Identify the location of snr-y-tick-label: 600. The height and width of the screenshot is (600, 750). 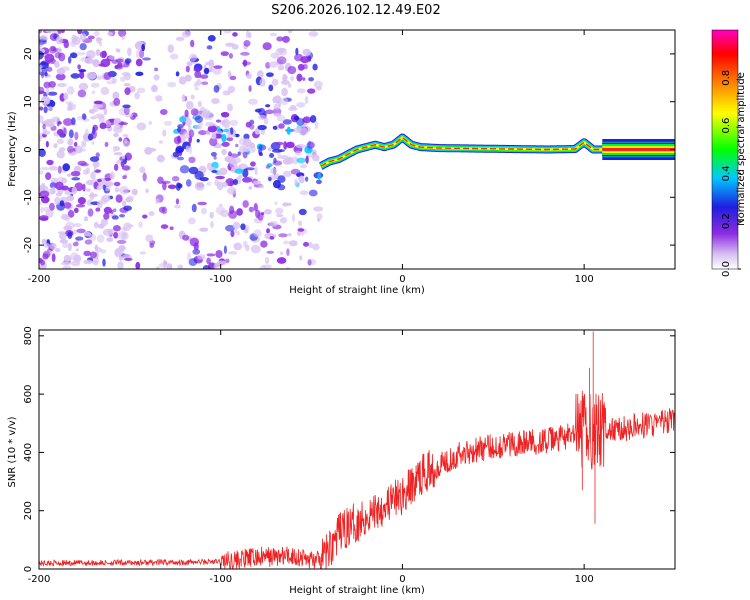
(28, 394).